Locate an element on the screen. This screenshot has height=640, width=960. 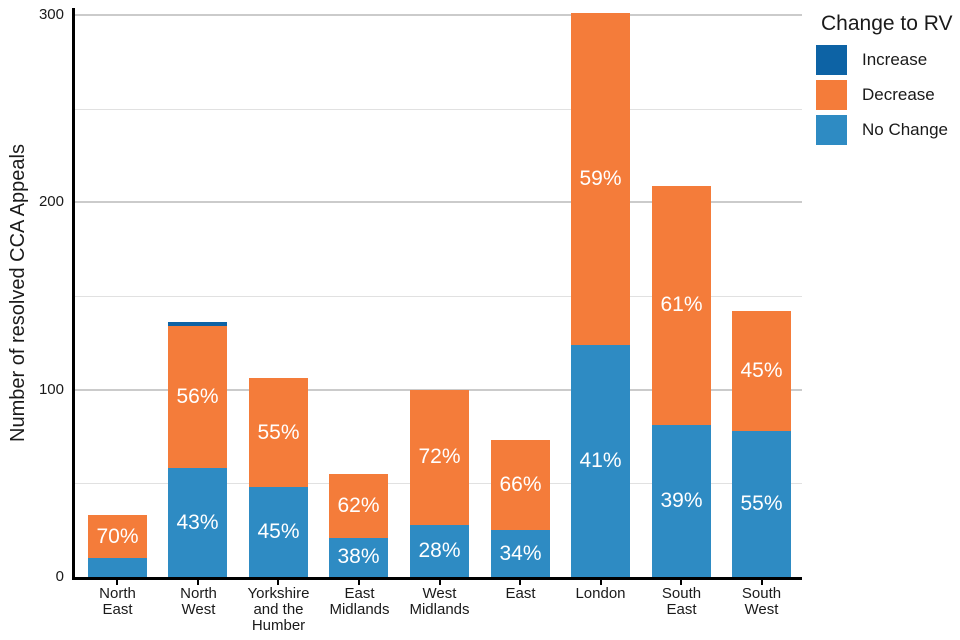
x-category-label: East is located at coordinates (520, 594).